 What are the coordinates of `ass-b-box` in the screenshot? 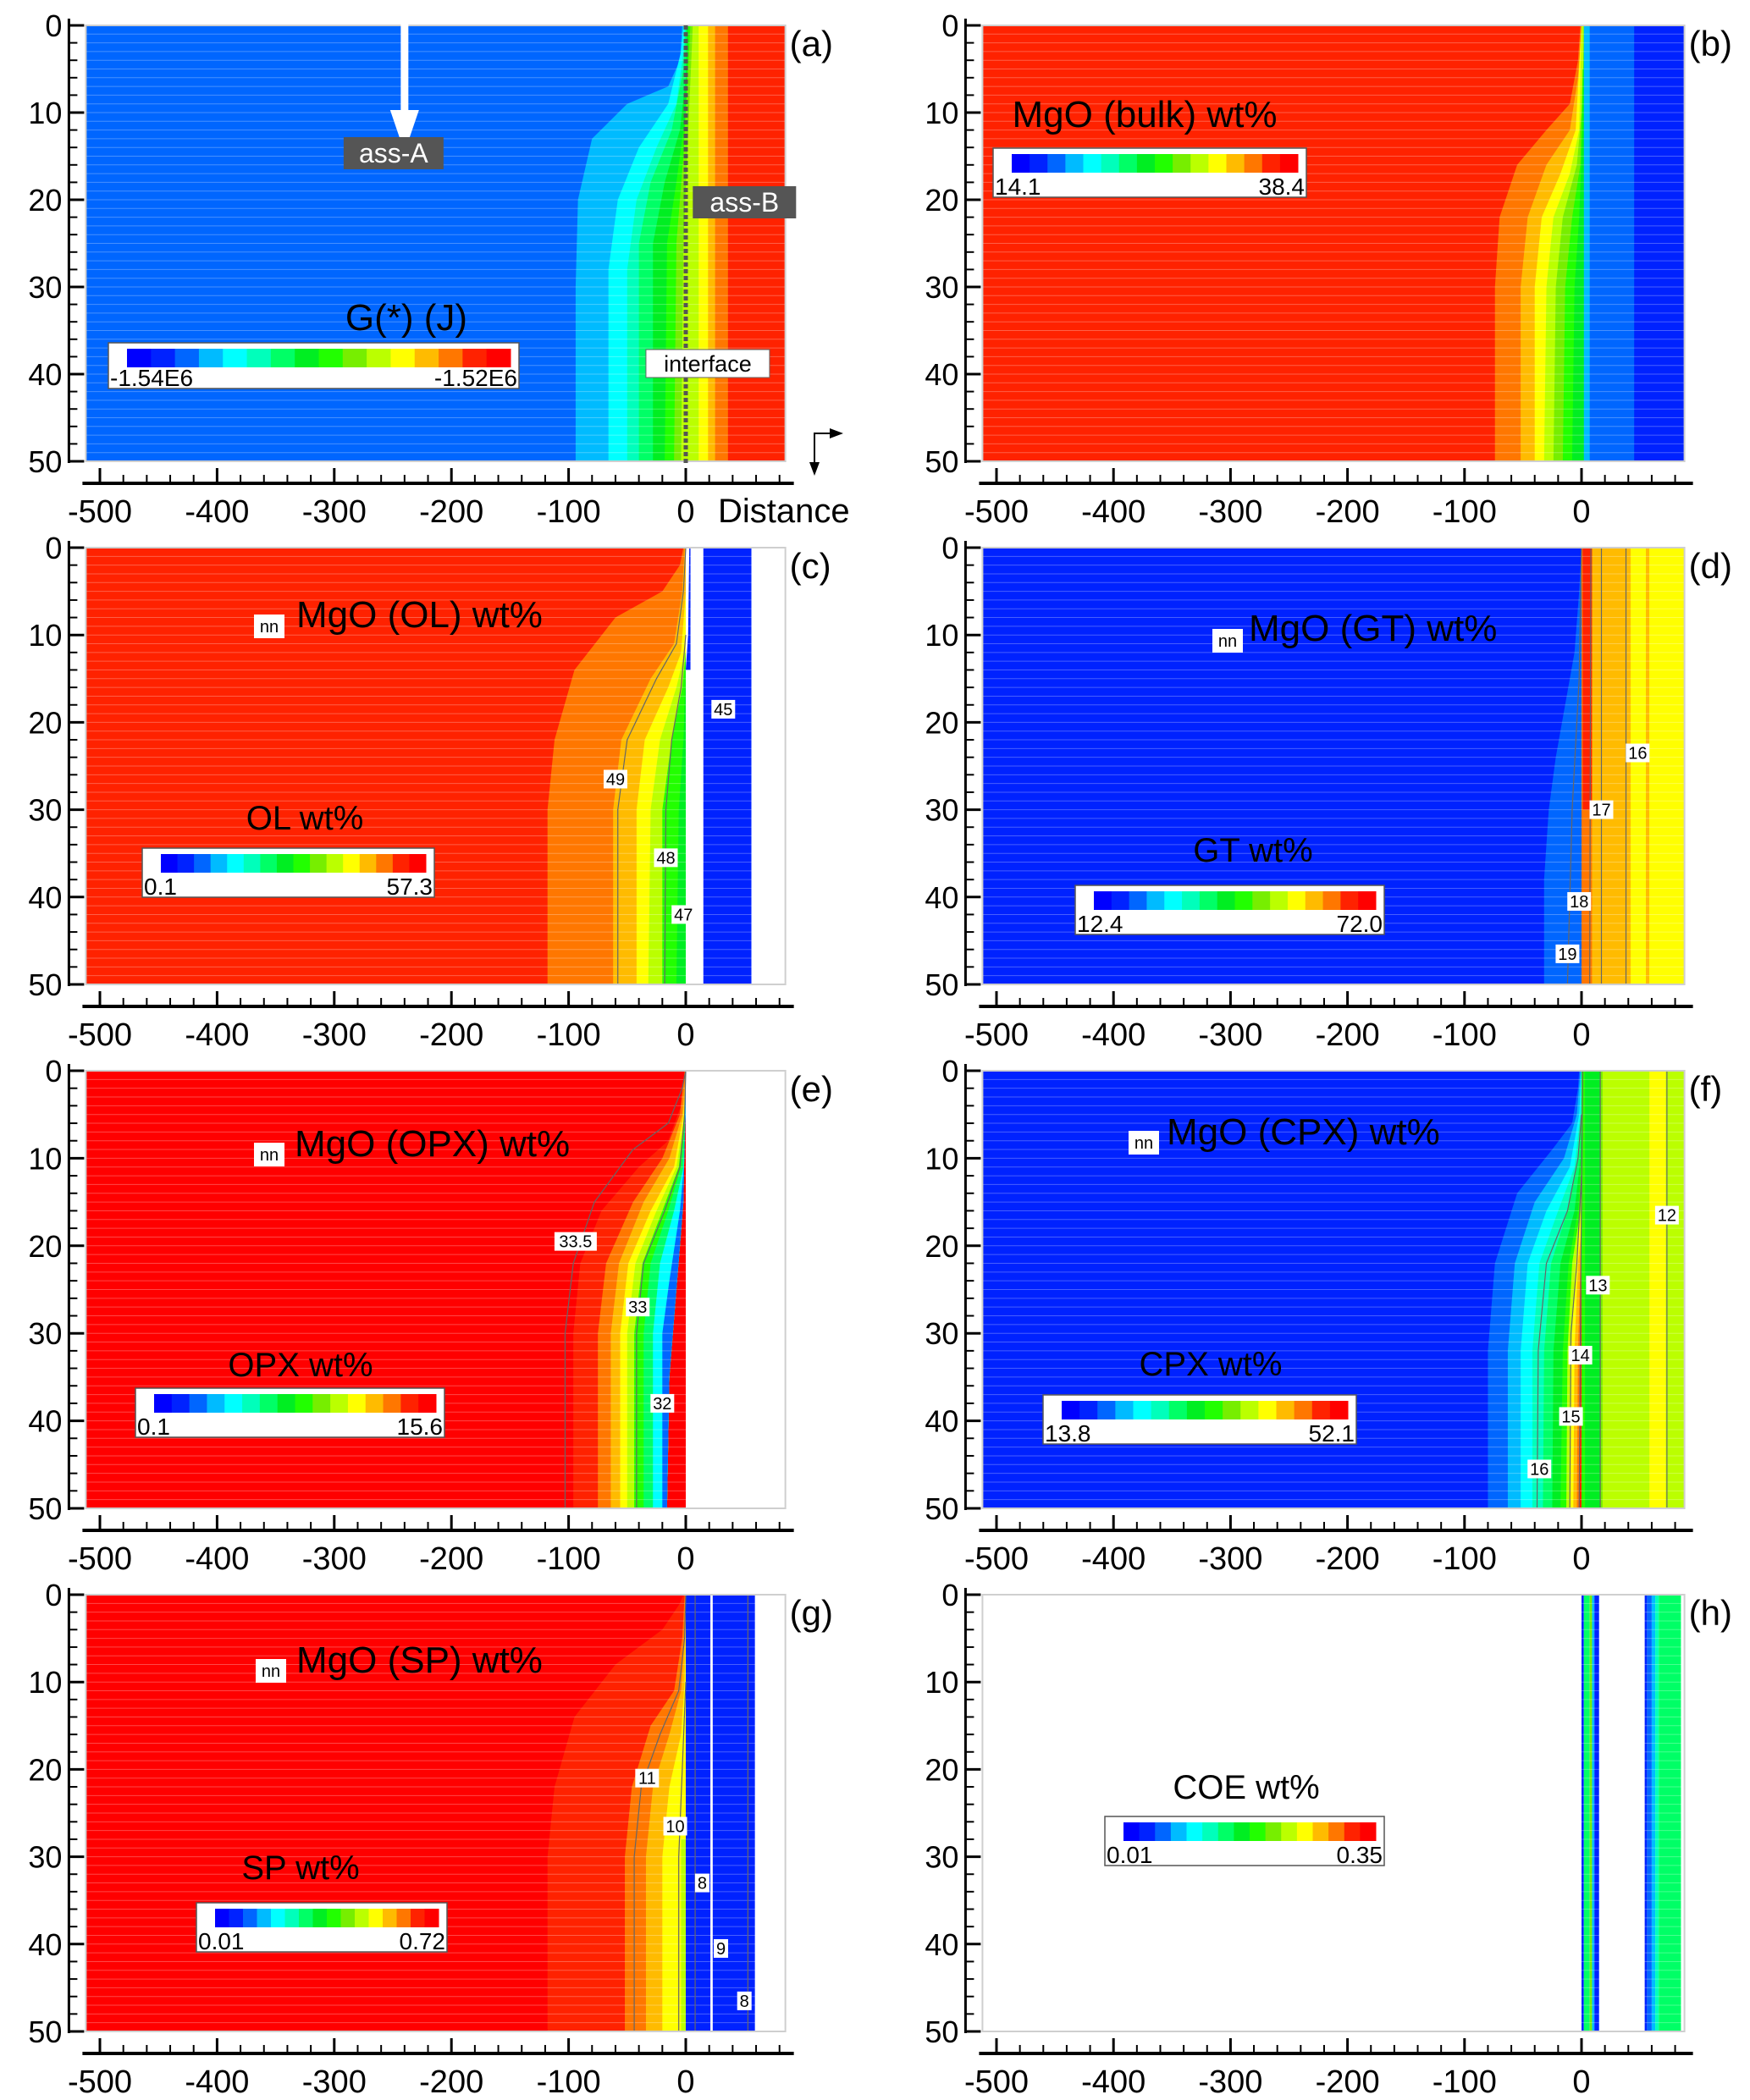 It's located at (745, 202).